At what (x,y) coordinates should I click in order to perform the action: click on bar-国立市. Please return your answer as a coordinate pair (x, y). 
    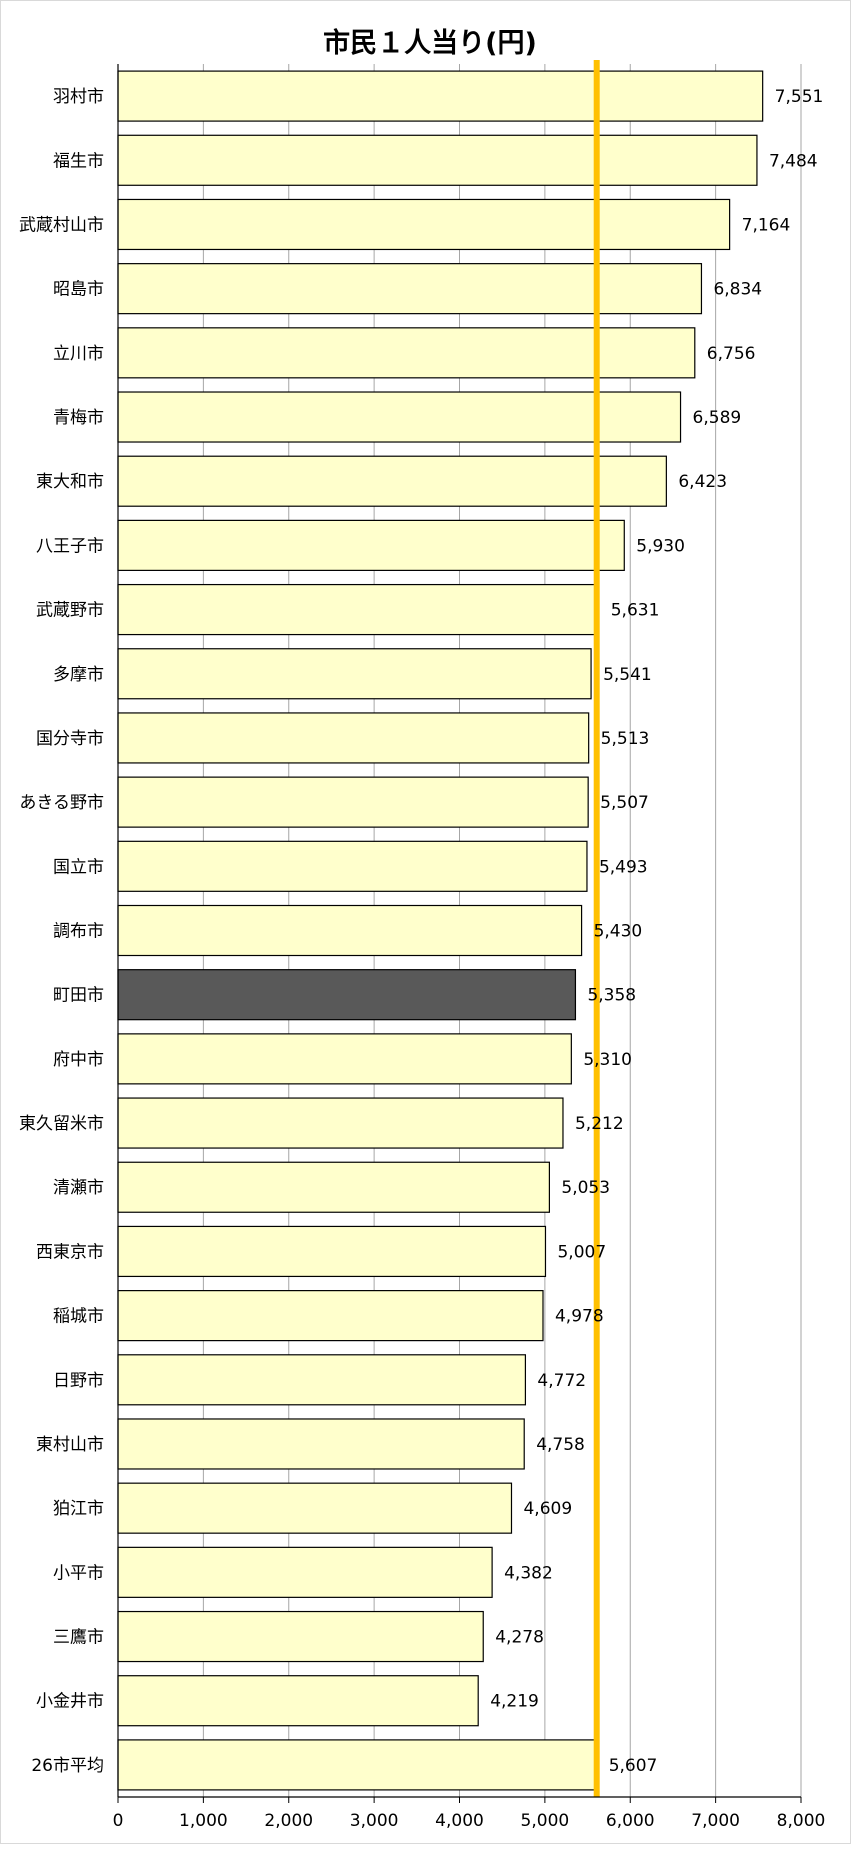
    Looking at the image, I should click on (352, 866).